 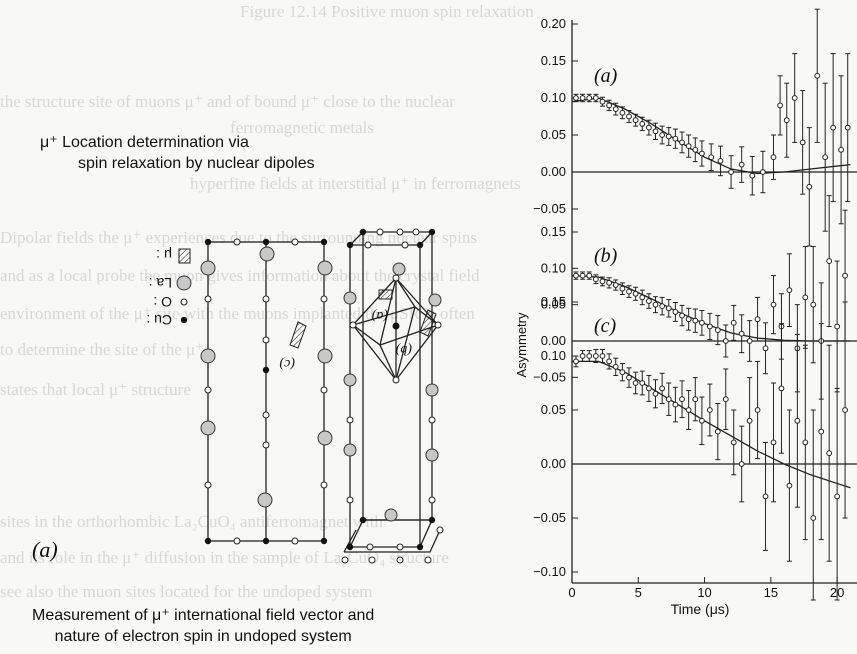 What do you see at coordinates (144, 142) in the screenshot?
I see `annotation-top-line1: μ⁺ Location determination via` at bounding box center [144, 142].